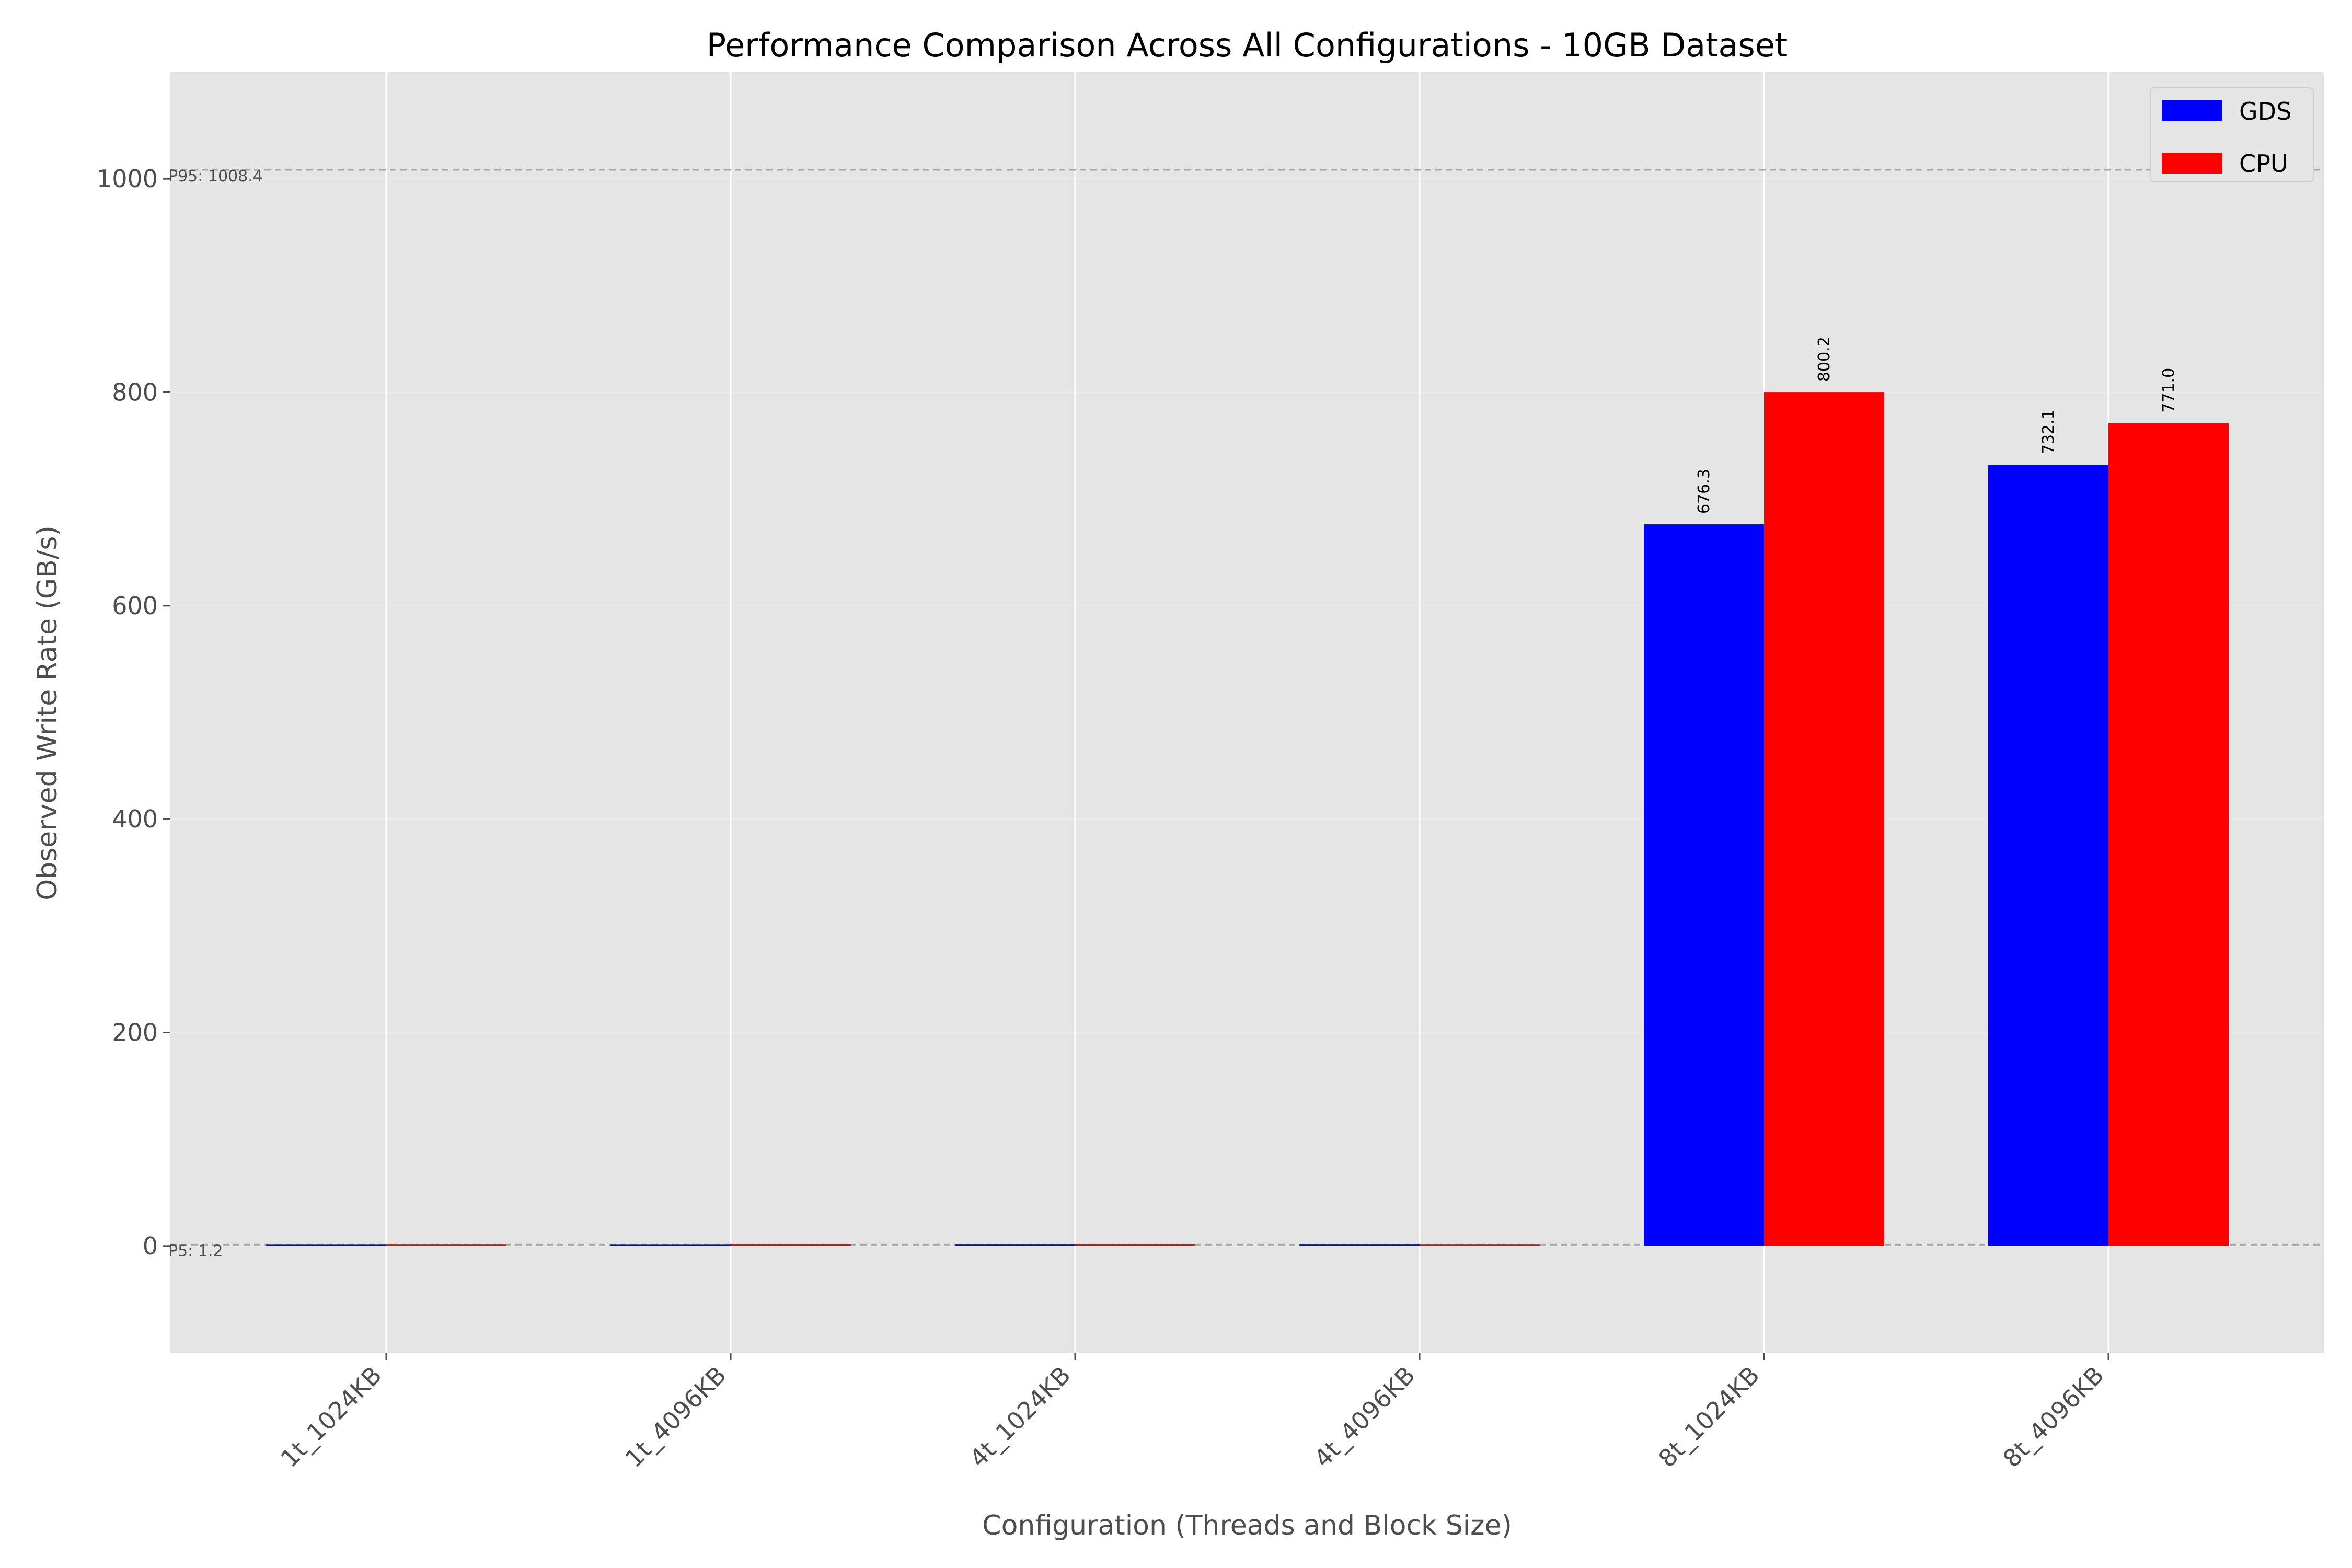 Image resolution: width=2352 pixels, height=1568 pixels. Describe the element at coordinates (133, 712) in the screenshot. I see `y-axis: 0 200 400 600 800 1000` at that location.